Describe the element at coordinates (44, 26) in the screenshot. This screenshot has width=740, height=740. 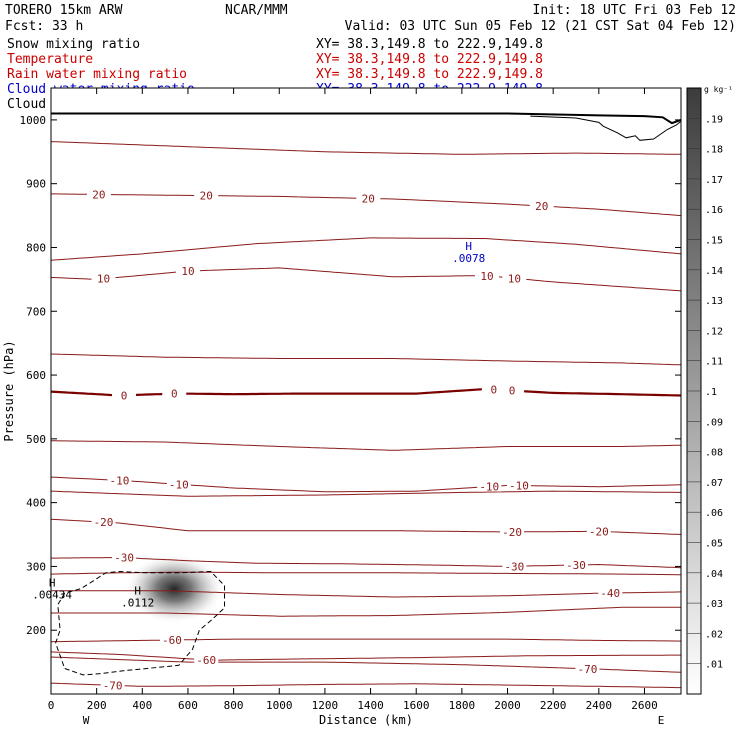
I see `forecast-hour: Fcst: 33 h` at that location.